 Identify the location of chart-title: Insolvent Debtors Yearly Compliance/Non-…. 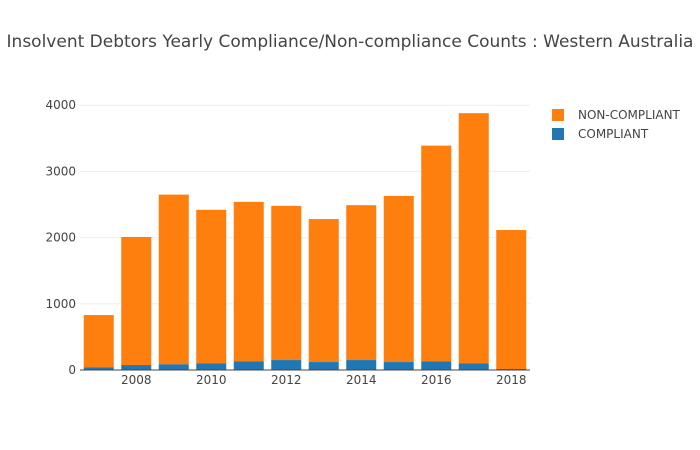
(350, 42).